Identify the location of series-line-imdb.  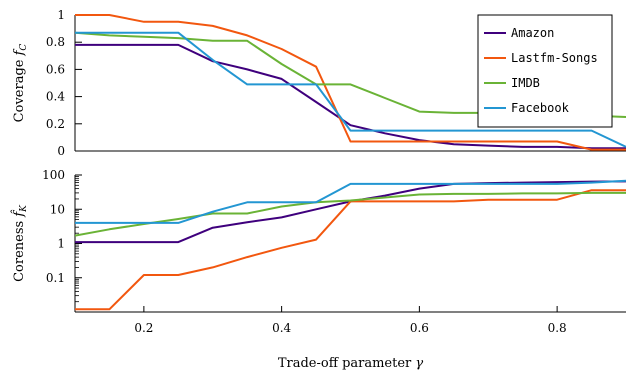
(350, 214).